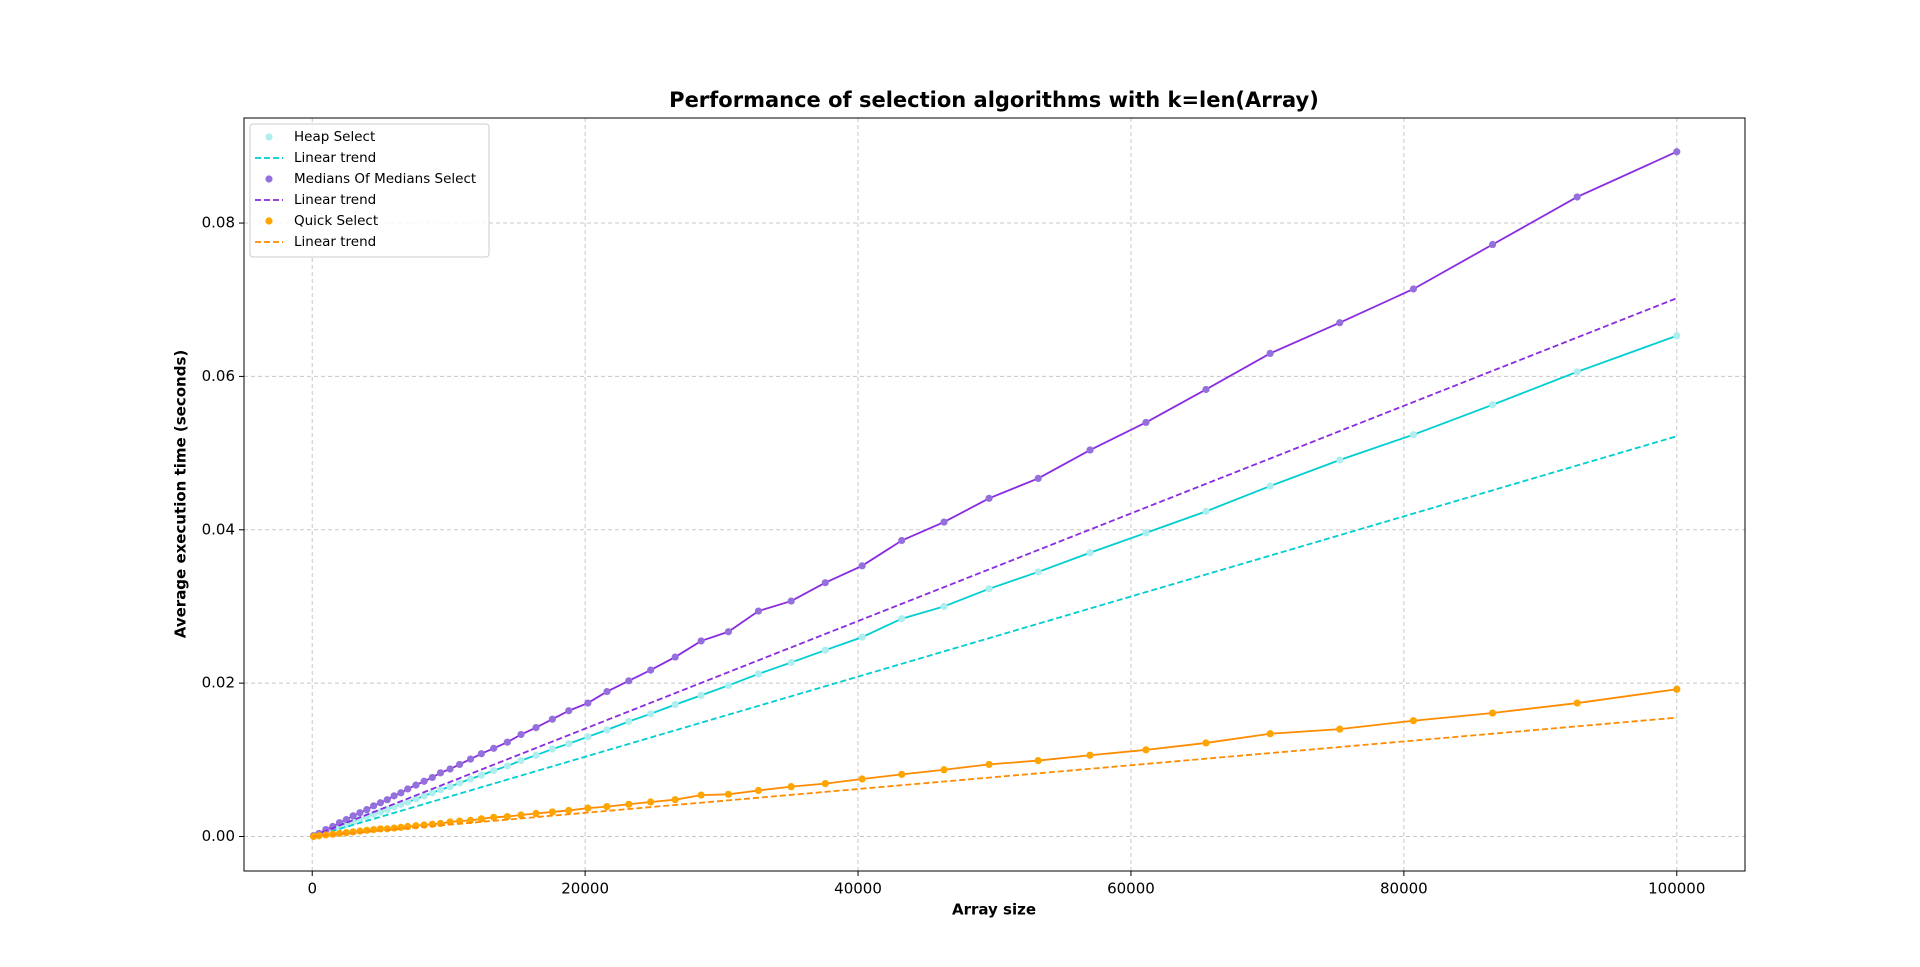  Describe the element at coordinates (385, 179) in the screenshot. I see `legend-label: Medians Of Medians Select` at that location.